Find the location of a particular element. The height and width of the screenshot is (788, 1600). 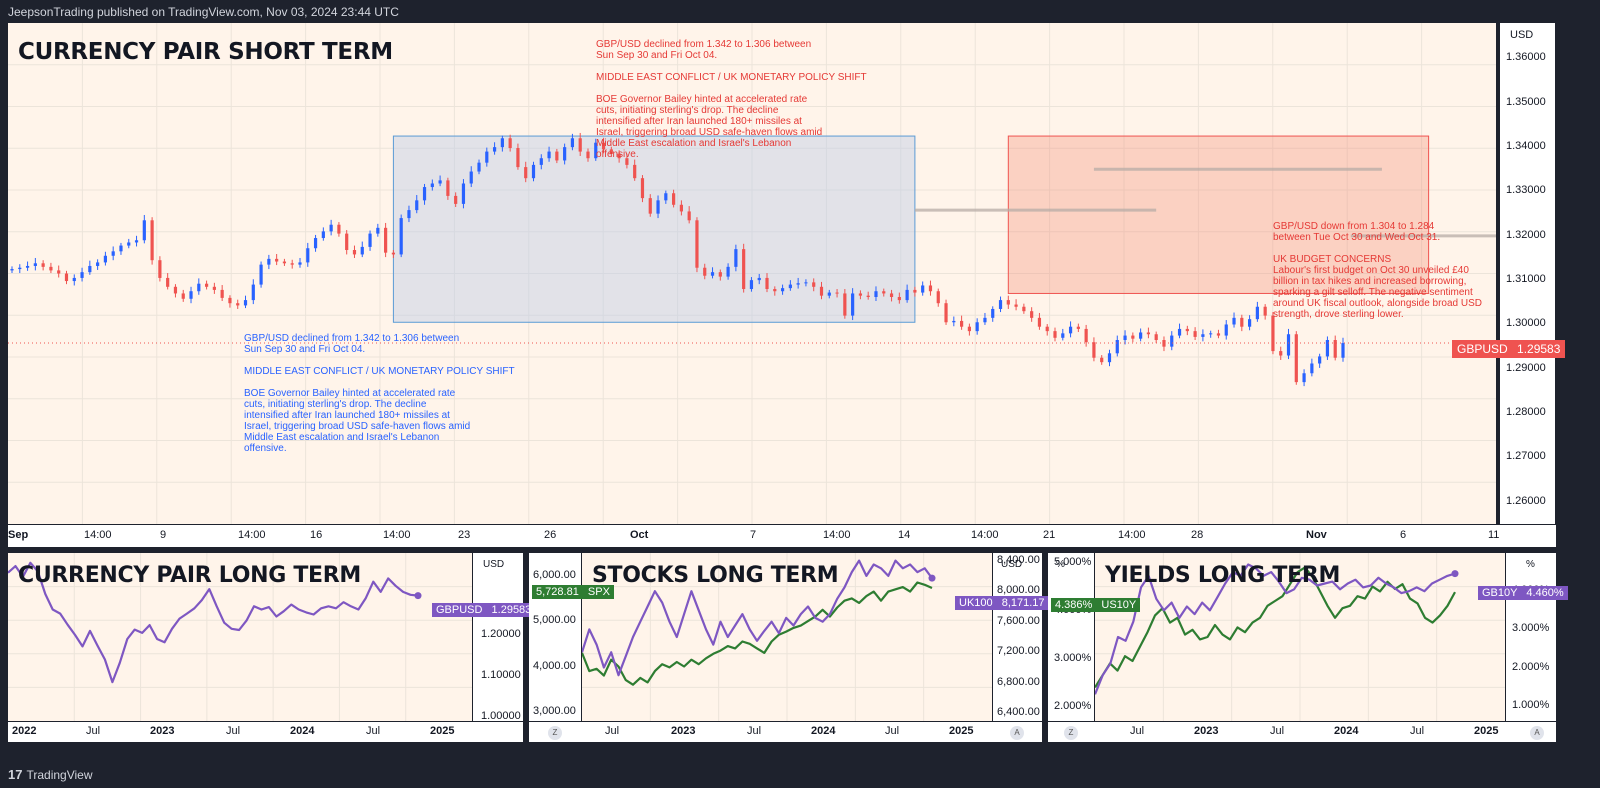

p1-price-tick: 1.00000 is located at coordinates (501, 715).